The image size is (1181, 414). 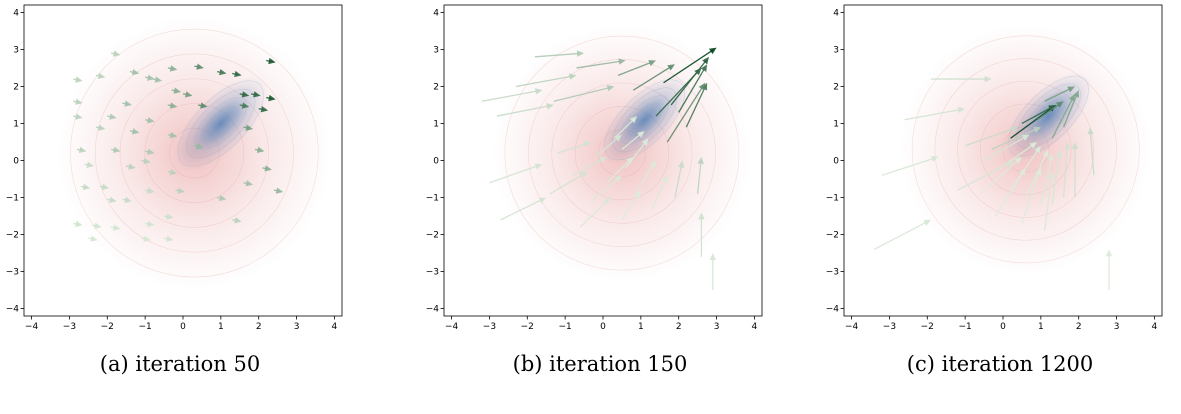 I want to click on caption-a: (a) iteration 50, so click(x=180, y=364).